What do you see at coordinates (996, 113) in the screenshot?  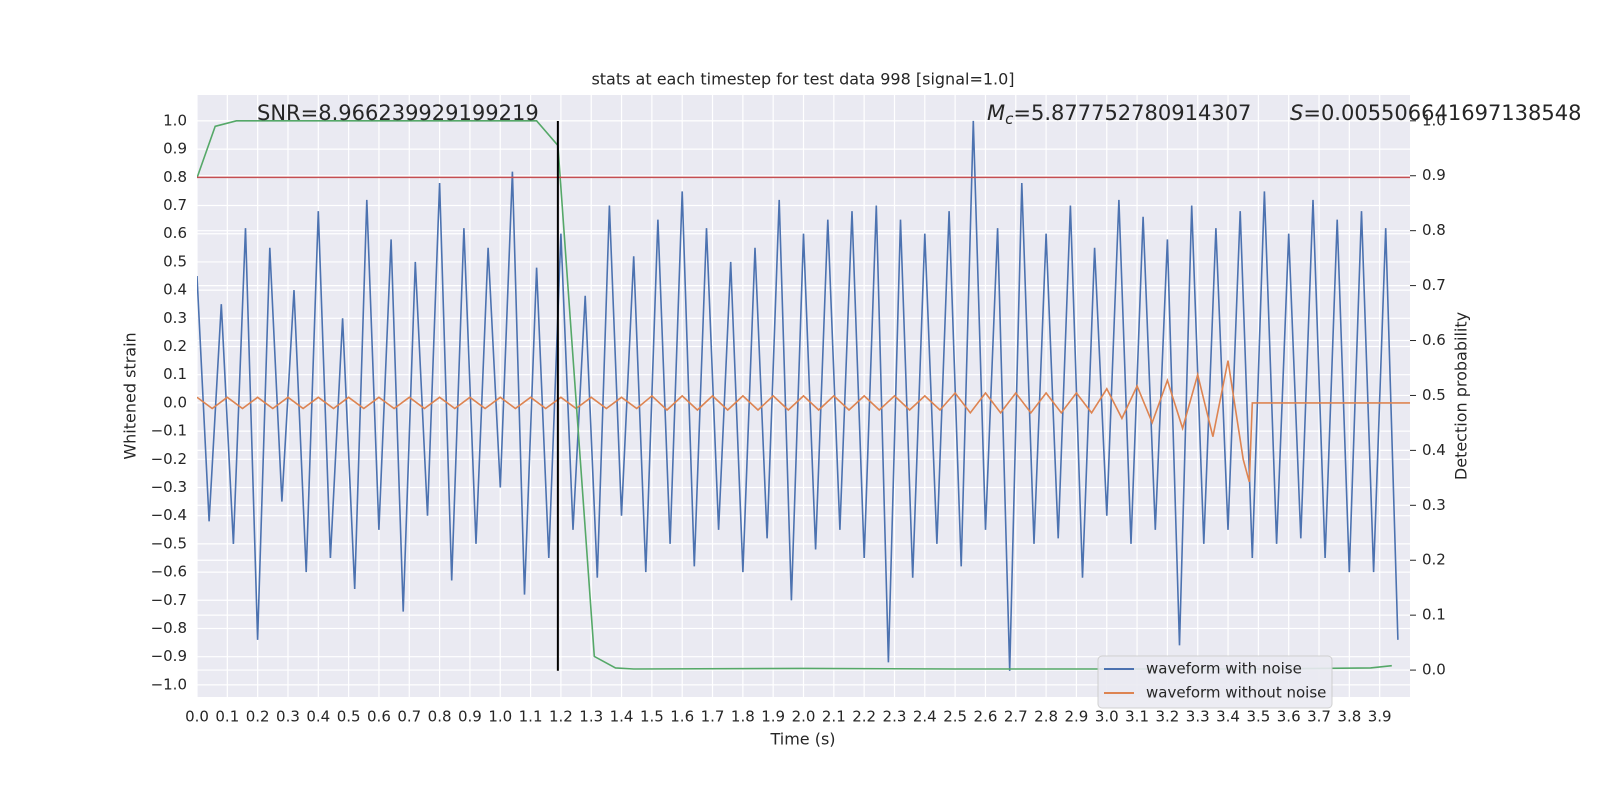 I see `annotation-symbol: M` at bounding box center [996, 113].